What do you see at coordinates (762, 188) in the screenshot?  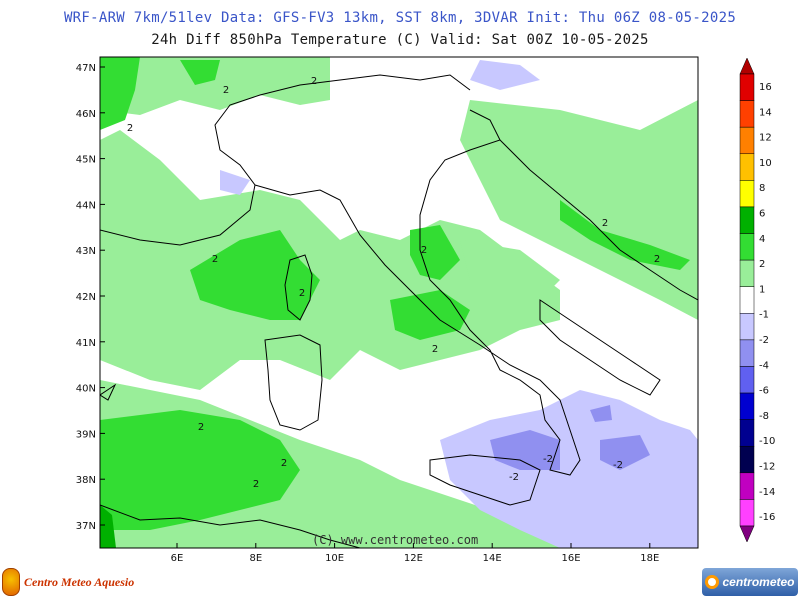 I see `colorbar-label: 8` at bounding box center [762, 188].